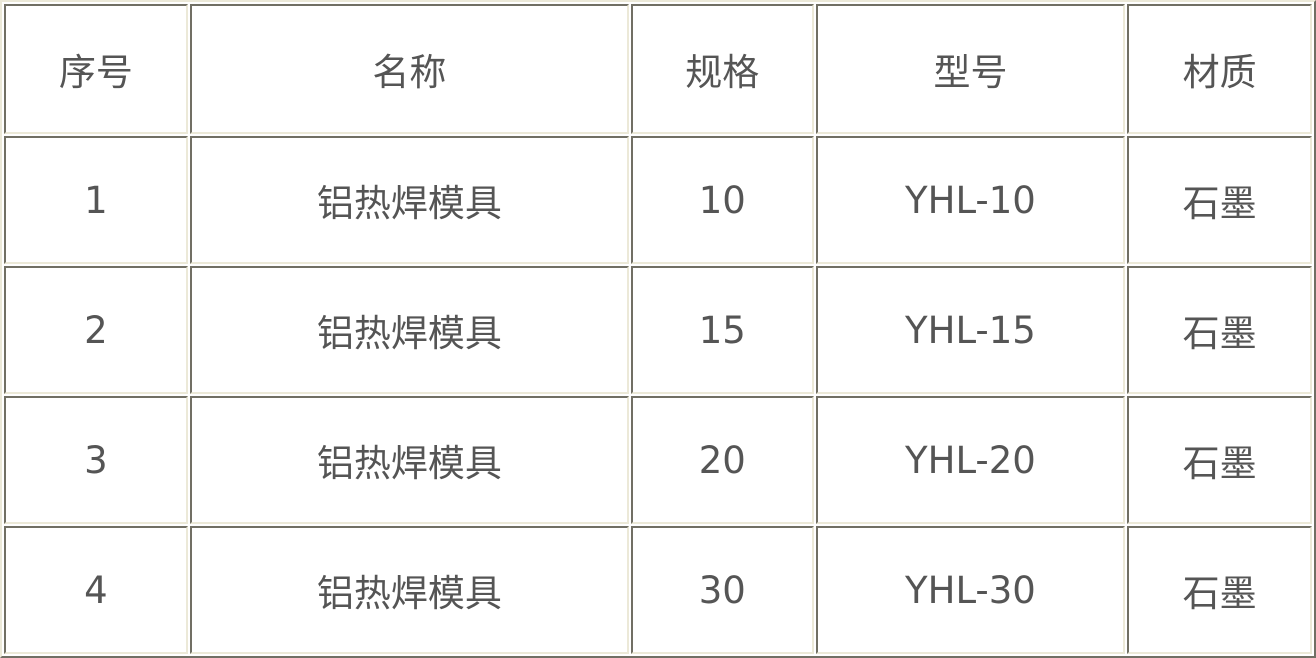 The width and height of the screenshot is (1316, 658). Describe the element at coordinates (409, 69) in the screenshot. I see `header-cell-name: 名称` at that location.